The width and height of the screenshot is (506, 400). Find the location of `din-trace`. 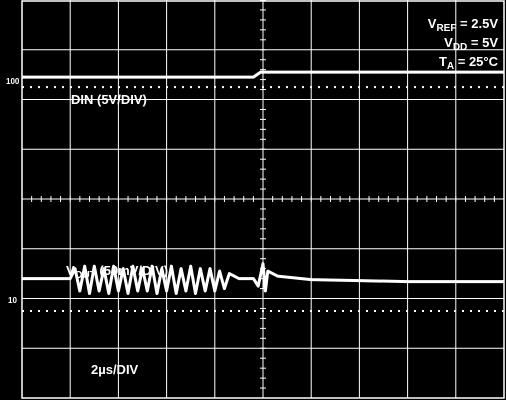

din-trace is located at coordinates (263, 74).